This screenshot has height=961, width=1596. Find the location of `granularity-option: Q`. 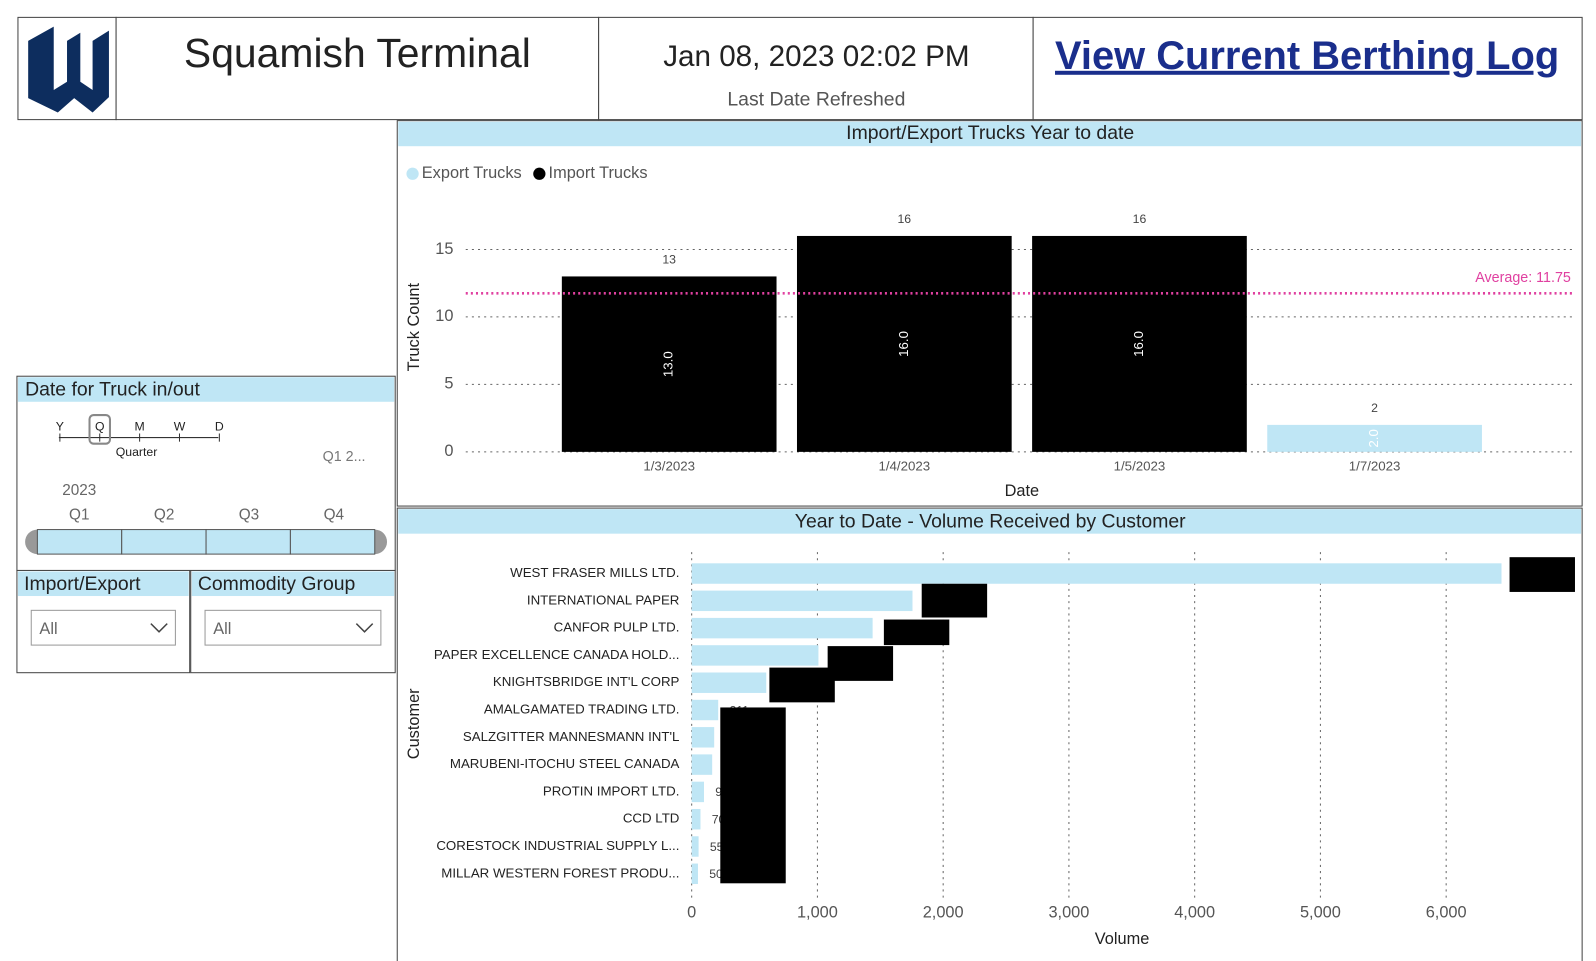

granularity-option: Q is located at coordinates (100, 427).